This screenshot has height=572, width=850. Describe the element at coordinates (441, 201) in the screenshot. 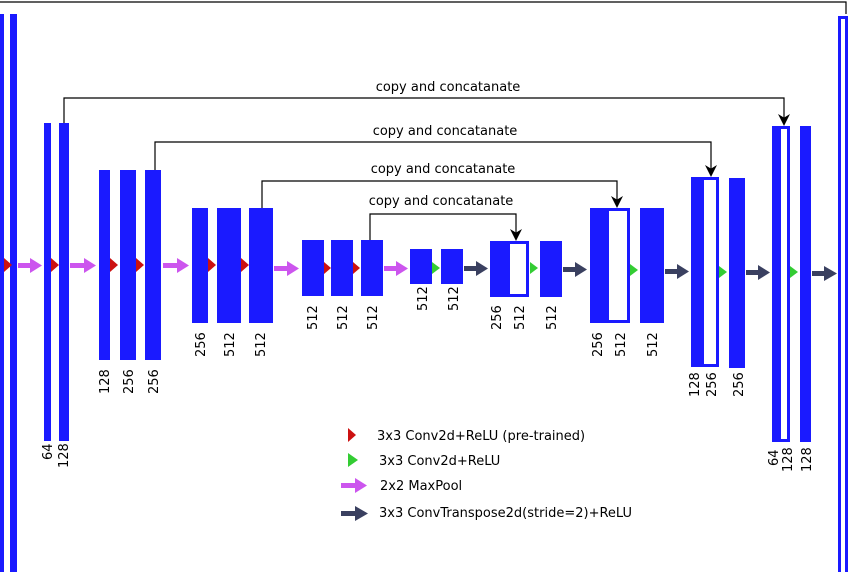

I see `skip-label-4: copy and concatanate` at that location.